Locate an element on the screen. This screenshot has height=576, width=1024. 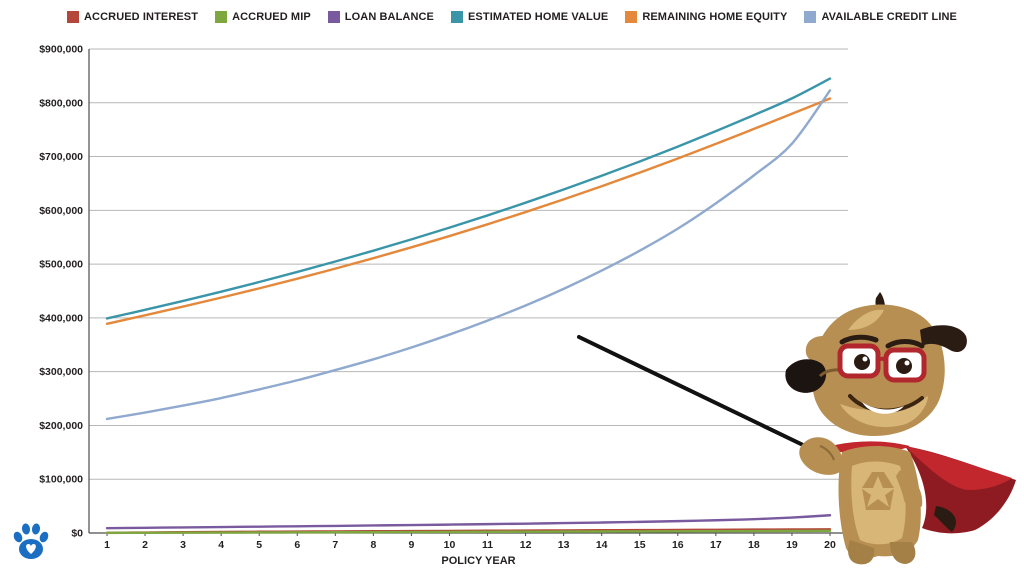
y-tick-label: $400,000 is located at coordinates (61, 318).